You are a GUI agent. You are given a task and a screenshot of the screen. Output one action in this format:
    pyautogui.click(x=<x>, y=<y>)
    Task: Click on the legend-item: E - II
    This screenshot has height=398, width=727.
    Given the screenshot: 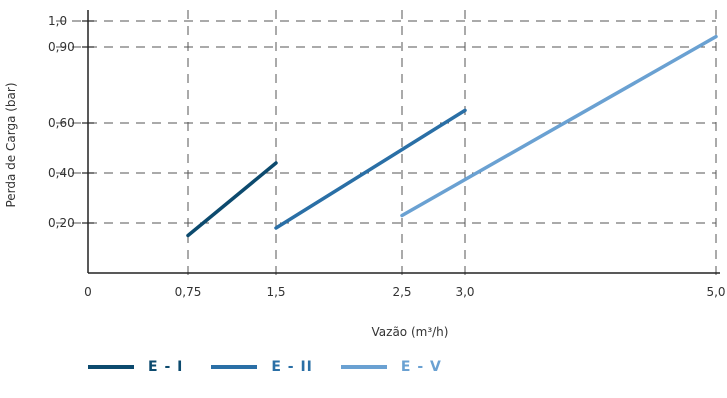 What is the action you would take?
    pyautogui.click(x=262, y=367)
    